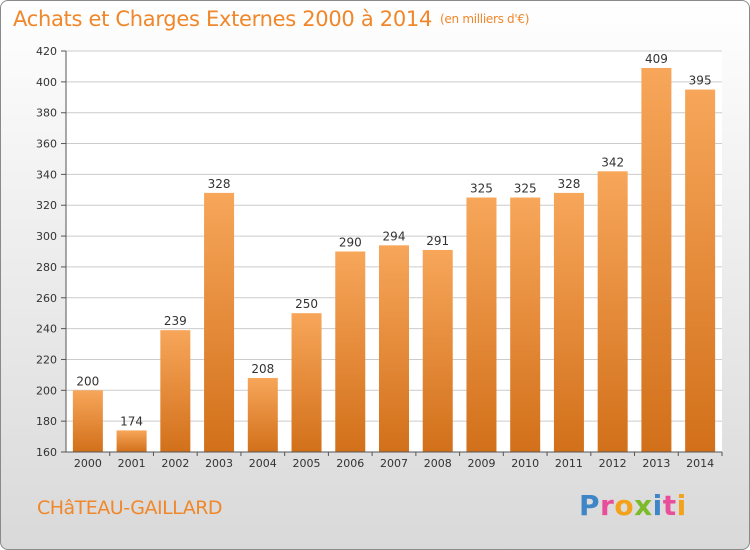 This screenshot has width=750, height=550. What do you see at coordinates (613, 463) in the screenshot?
I see `x-tick-label: 2012` at bounding box center [613, 463].